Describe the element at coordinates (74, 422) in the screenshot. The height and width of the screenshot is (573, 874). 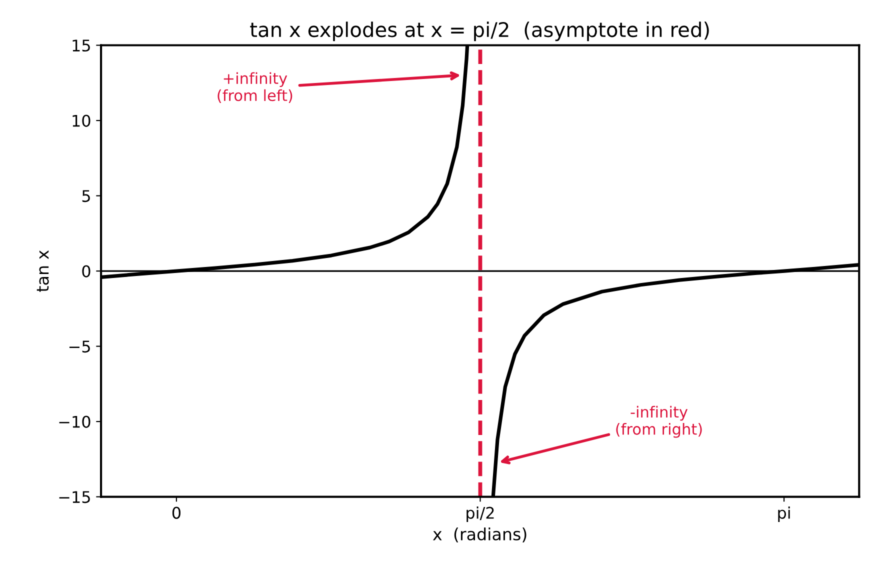
I see `y-tick-label: −10` at that location.